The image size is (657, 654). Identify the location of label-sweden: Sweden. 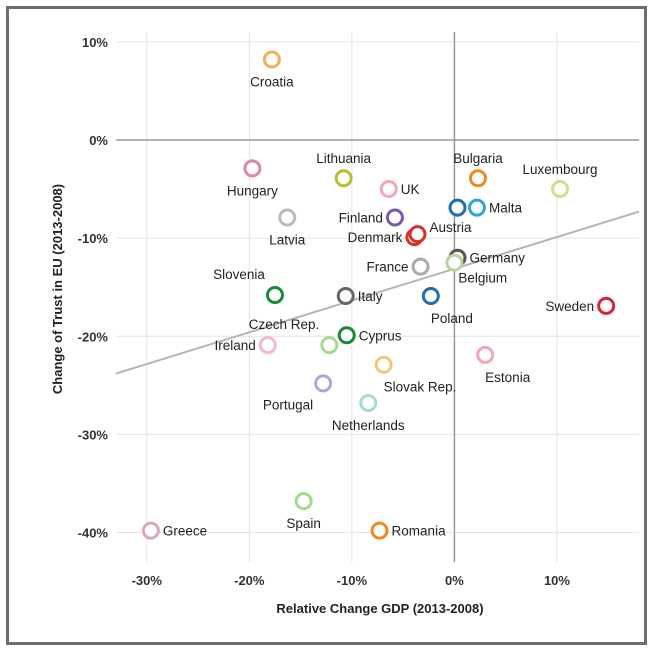
(569, 306).